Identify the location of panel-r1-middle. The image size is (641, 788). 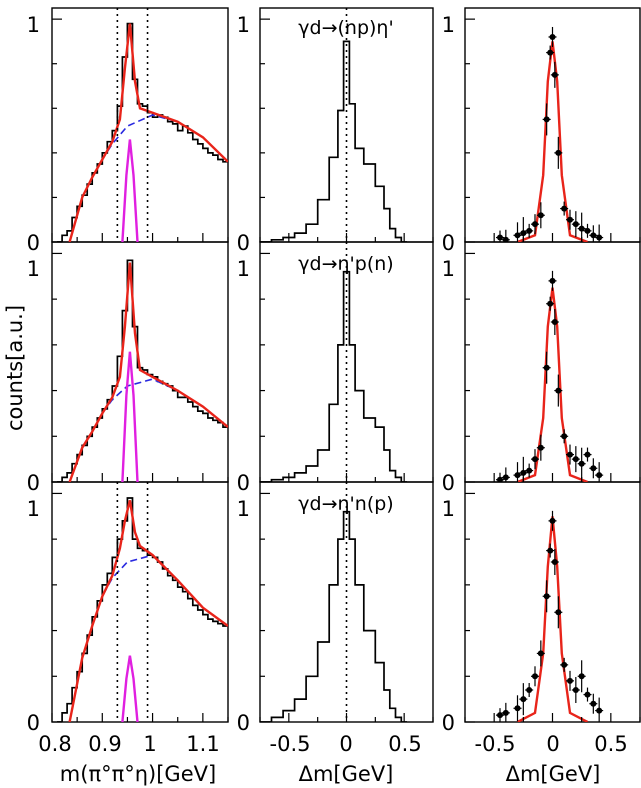
(346, 362).